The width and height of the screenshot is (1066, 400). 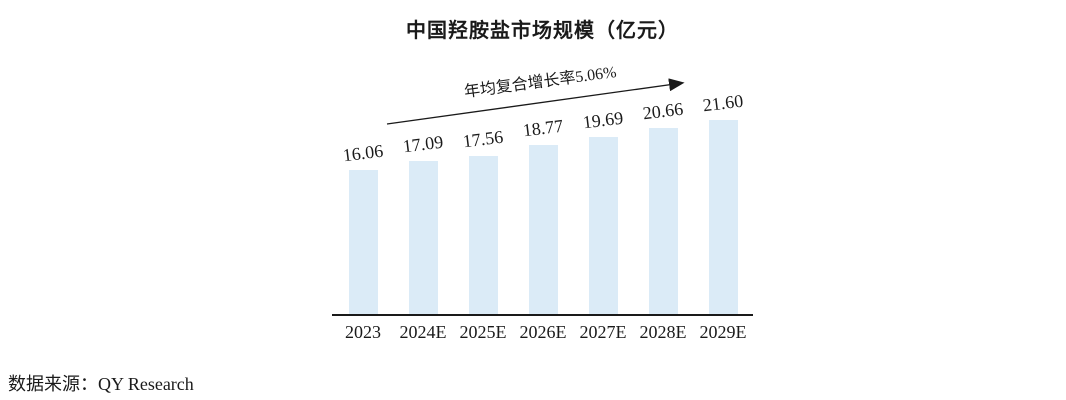 What do you see at coordinates (363, 153) in the screenshot?
I see `bar-value-label: 16.06` at bounding box center [363, 153].